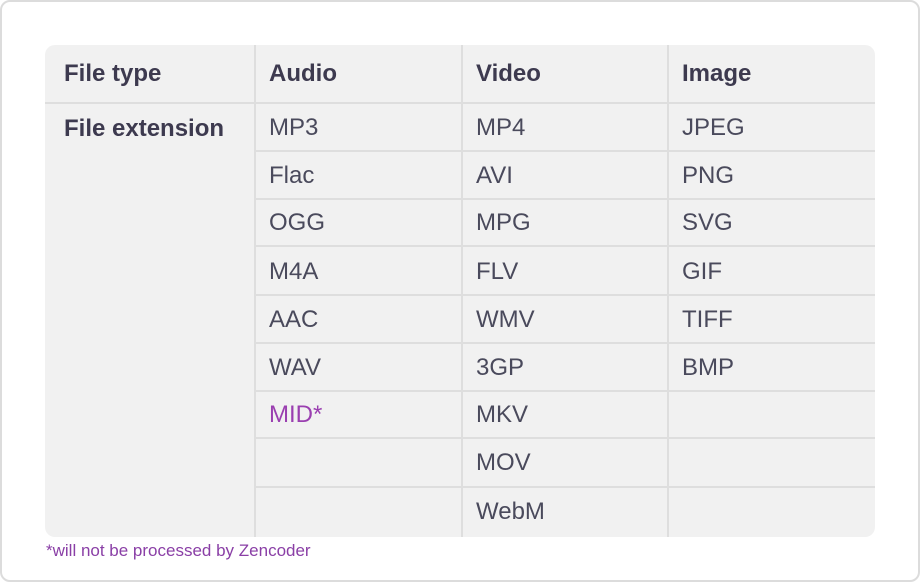 The height and width of the screenshot is (582, 920). Describe the element at coordinates (294, 319) in the screenshot. I see `audio-extension-cell: AAC` at that location.